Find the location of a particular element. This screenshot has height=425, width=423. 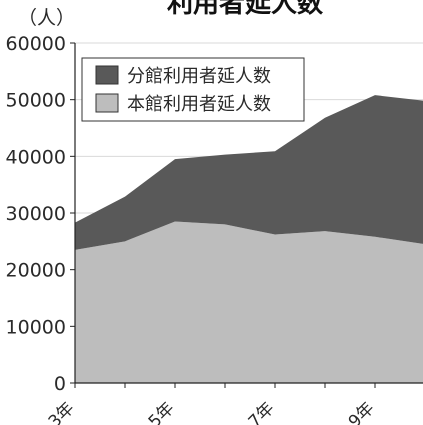

x-tick-label: 9年 is located at coordinates (362, 411).